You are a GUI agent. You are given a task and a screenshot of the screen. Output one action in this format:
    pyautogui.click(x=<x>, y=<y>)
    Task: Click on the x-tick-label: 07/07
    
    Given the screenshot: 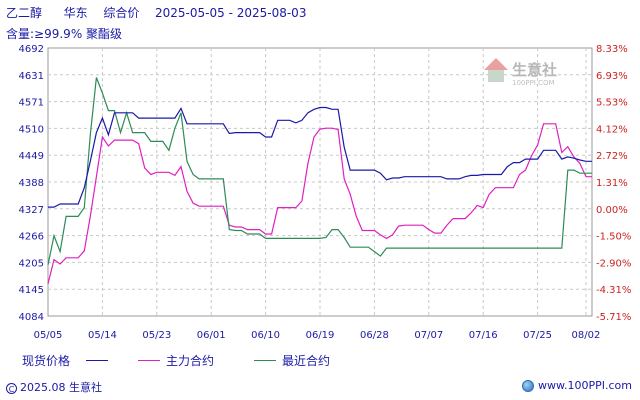 What is the action you would take?
    pyautogui.click(x=428, y=335)
    